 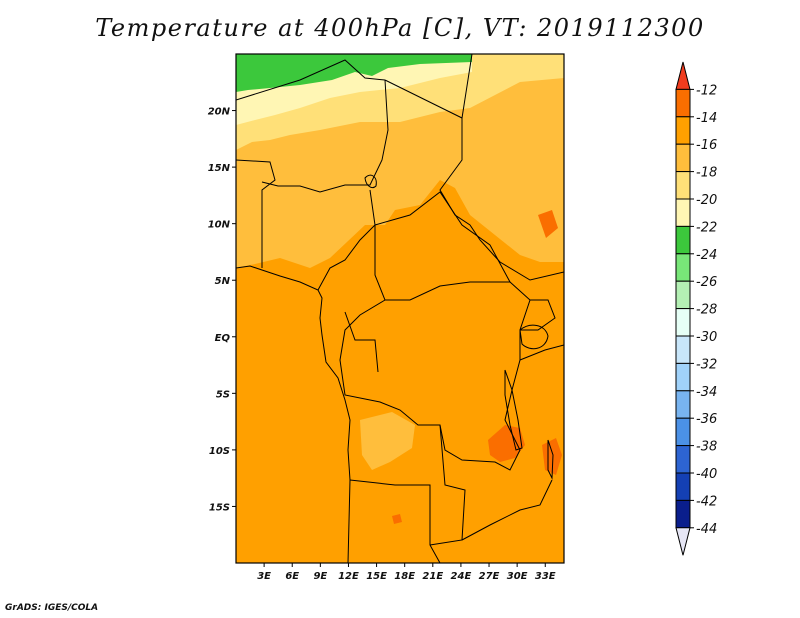 I want to click on colorbar-label: -18, so click(x=706, y=173).